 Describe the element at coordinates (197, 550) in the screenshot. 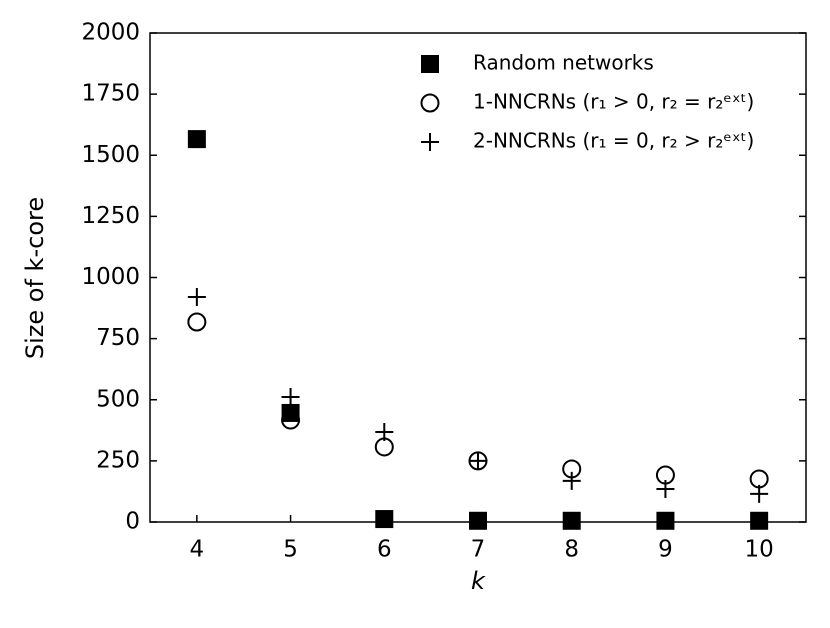

I see `x-tick-label: 4` at that location.